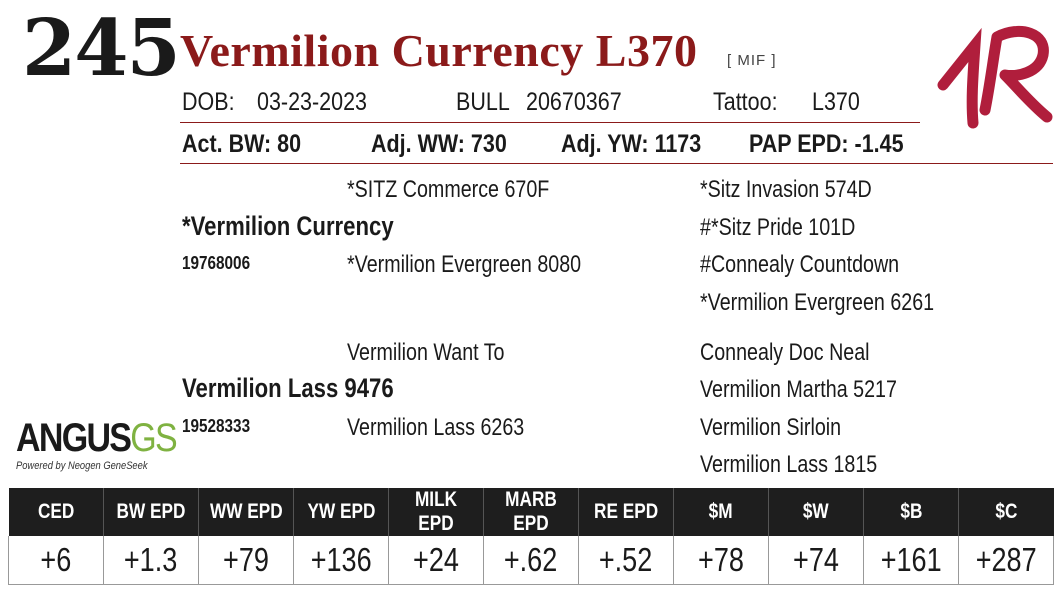 The height and width of the screenshot is (594, 1063). I want to click on sire-name: *Vermilion Currency, so click(288, 226).